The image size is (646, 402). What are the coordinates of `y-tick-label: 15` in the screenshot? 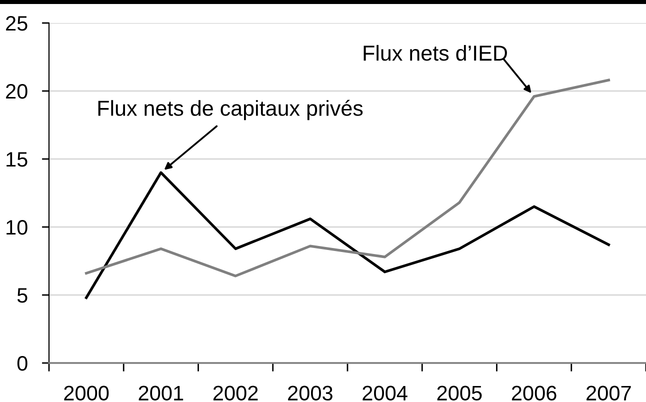 It's located at (17, 159).